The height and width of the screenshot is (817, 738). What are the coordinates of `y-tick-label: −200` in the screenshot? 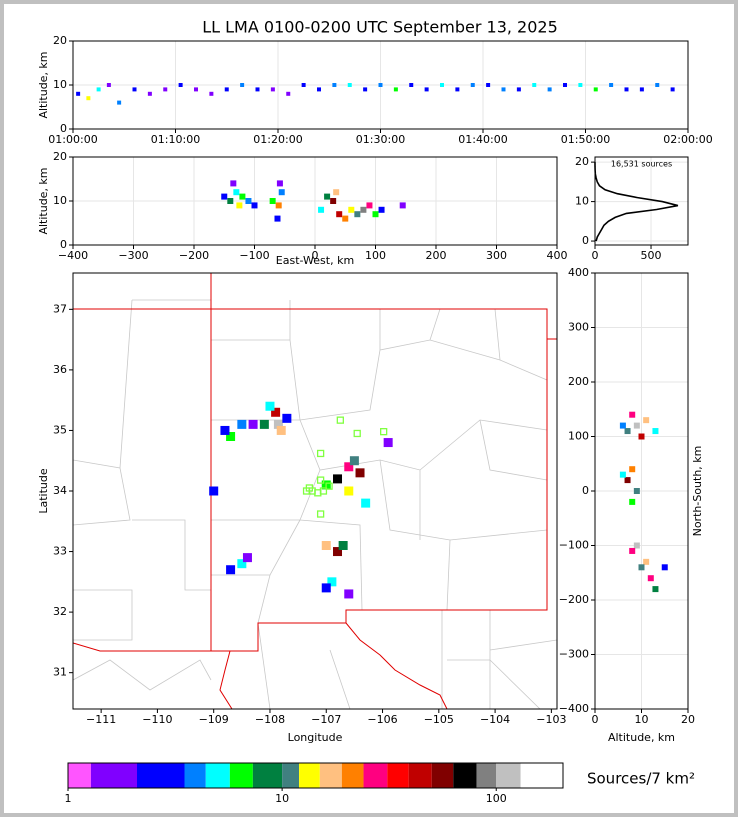 It's located at (574, 599).